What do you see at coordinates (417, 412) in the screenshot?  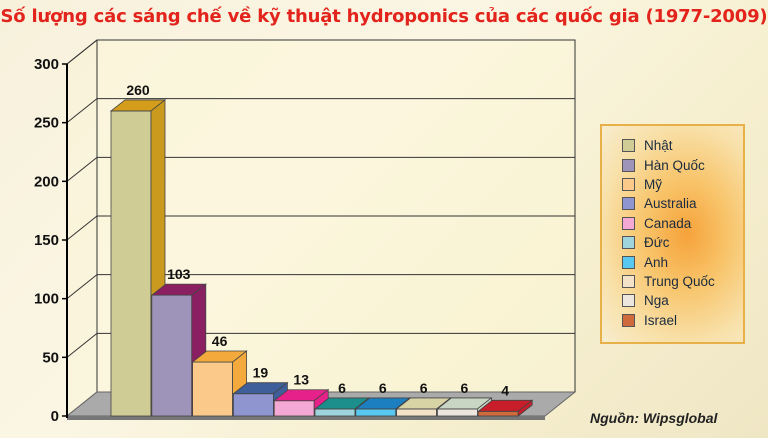 I see `bar-Trung Quốc` at bounding box center [417, 412].